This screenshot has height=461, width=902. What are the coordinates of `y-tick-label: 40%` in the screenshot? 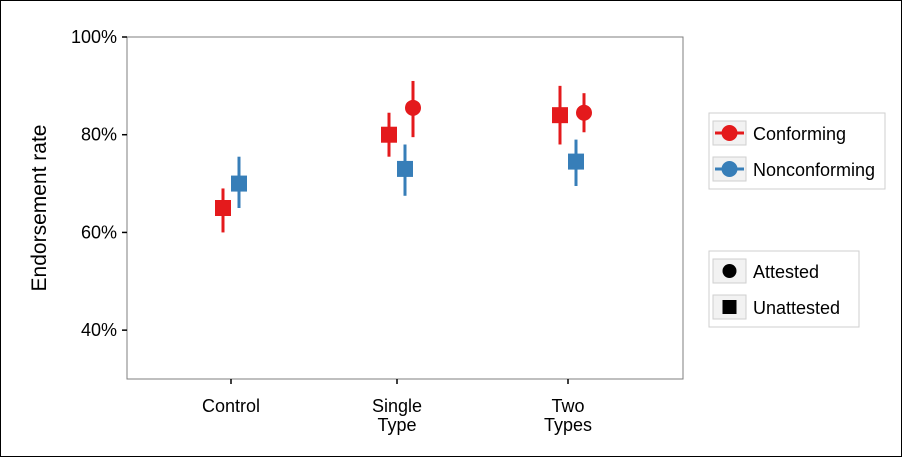 It's located at (99, 330).